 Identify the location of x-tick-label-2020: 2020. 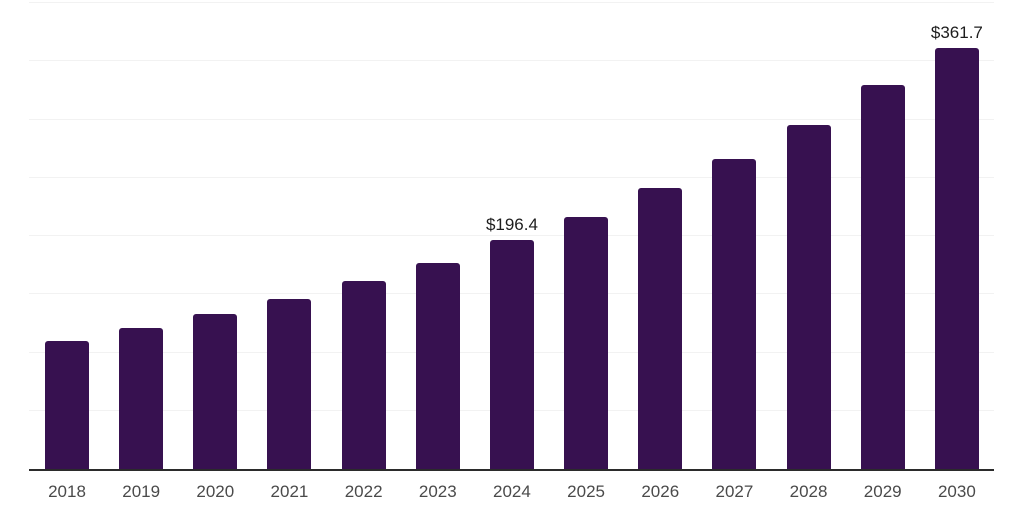
(215, 491).